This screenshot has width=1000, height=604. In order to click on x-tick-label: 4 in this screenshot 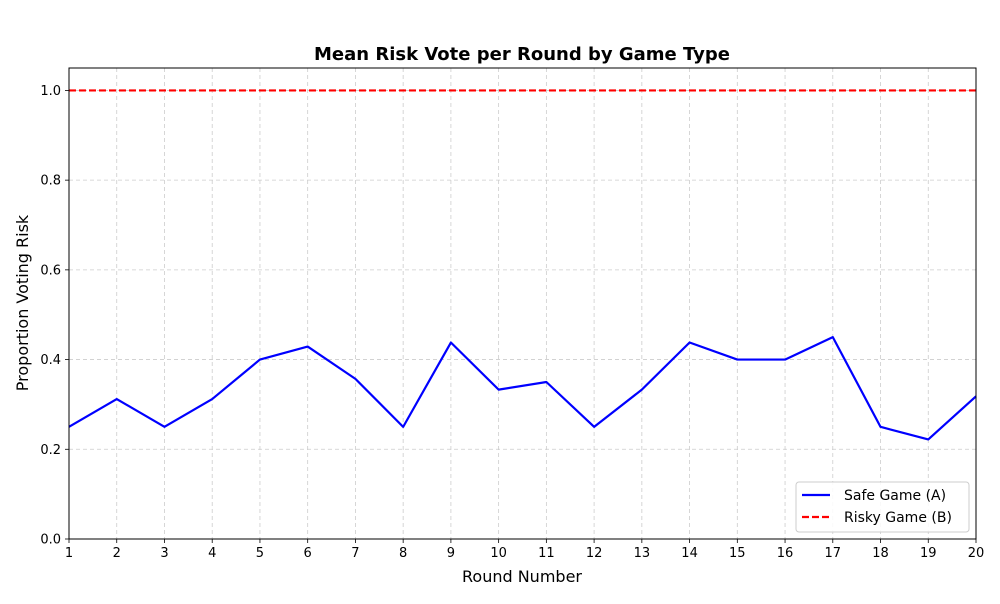, I will do `click(212, 553)`.